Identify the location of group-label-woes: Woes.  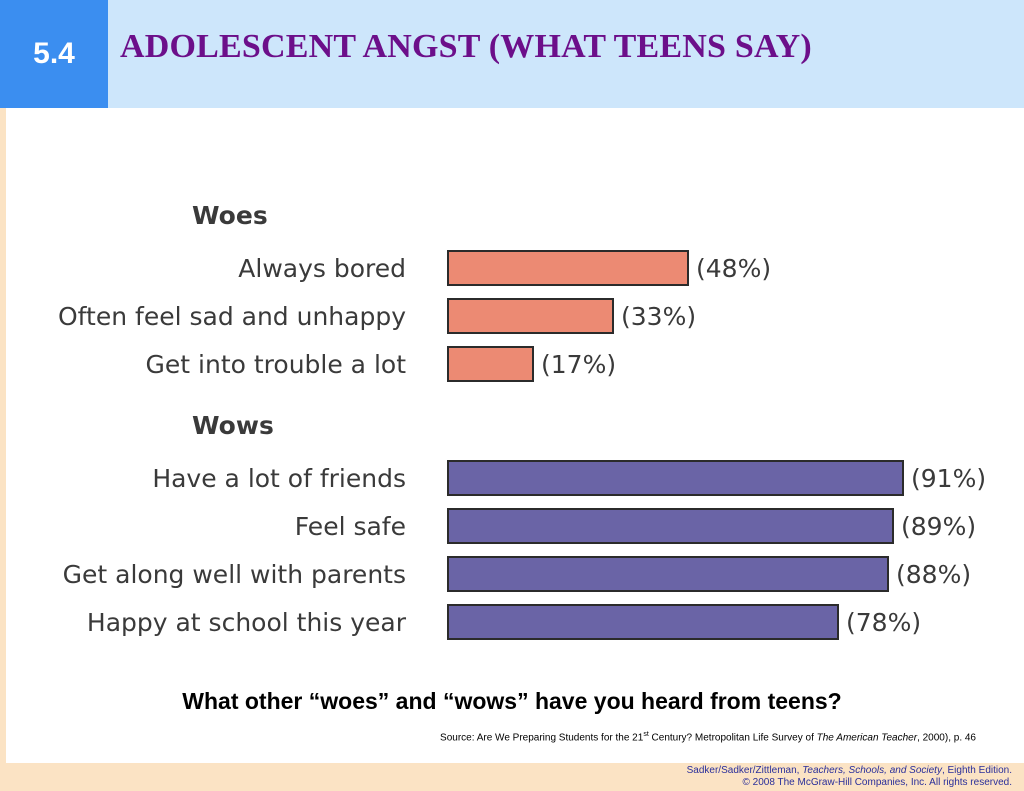
(230, 215).